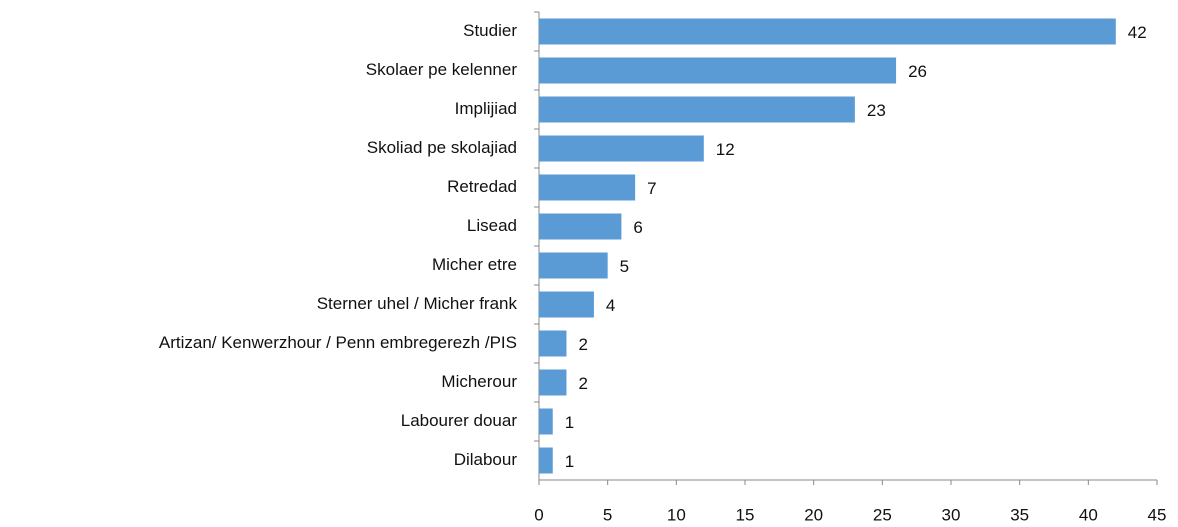 The width and height of the screenshot is (1178, 527). I want to click on data-label: 42, so click(1137, 32).